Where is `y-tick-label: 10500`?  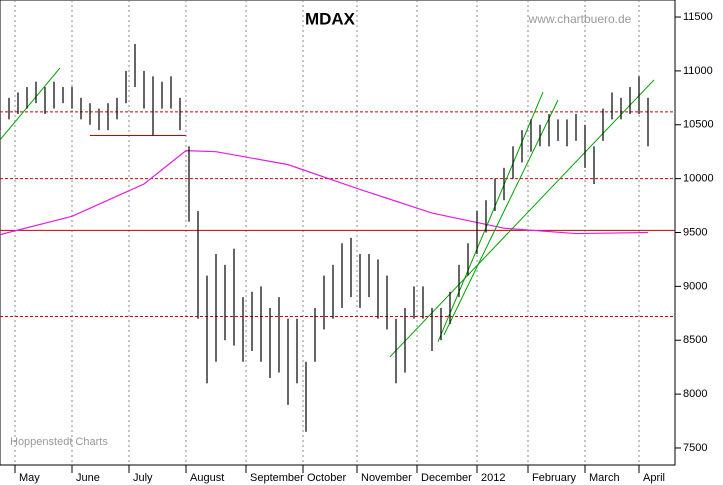
y-tick-label: 10500 is located at coordinates (698, 125).